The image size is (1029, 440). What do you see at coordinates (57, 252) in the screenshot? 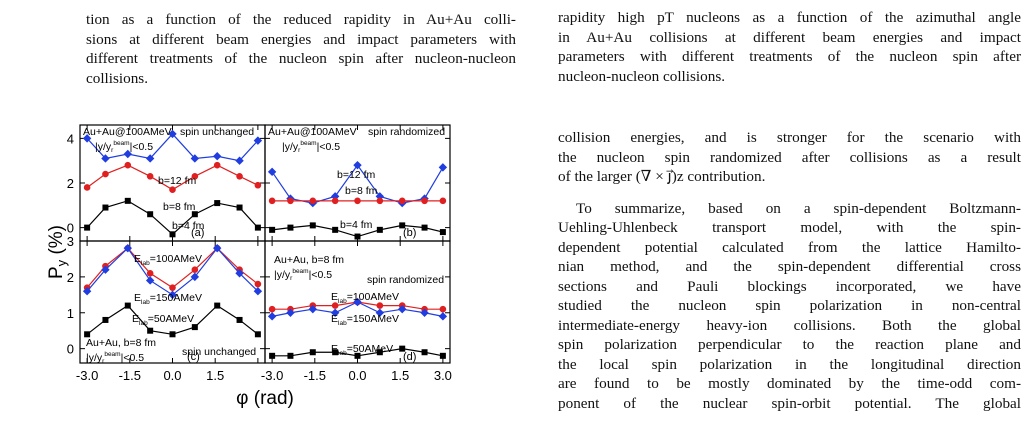
I see `y-axis-label: Py (%)` at bounding box center [57, 252].